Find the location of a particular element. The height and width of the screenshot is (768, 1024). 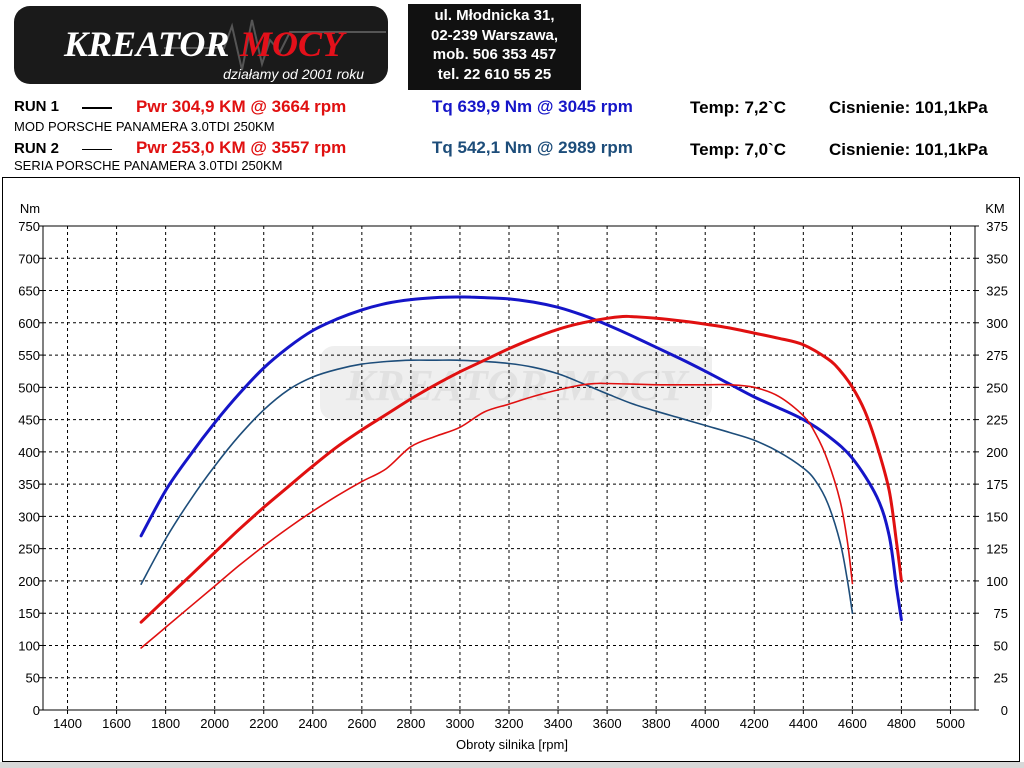

y-left-tick-label: 350 is located at coordinates (29, 484).